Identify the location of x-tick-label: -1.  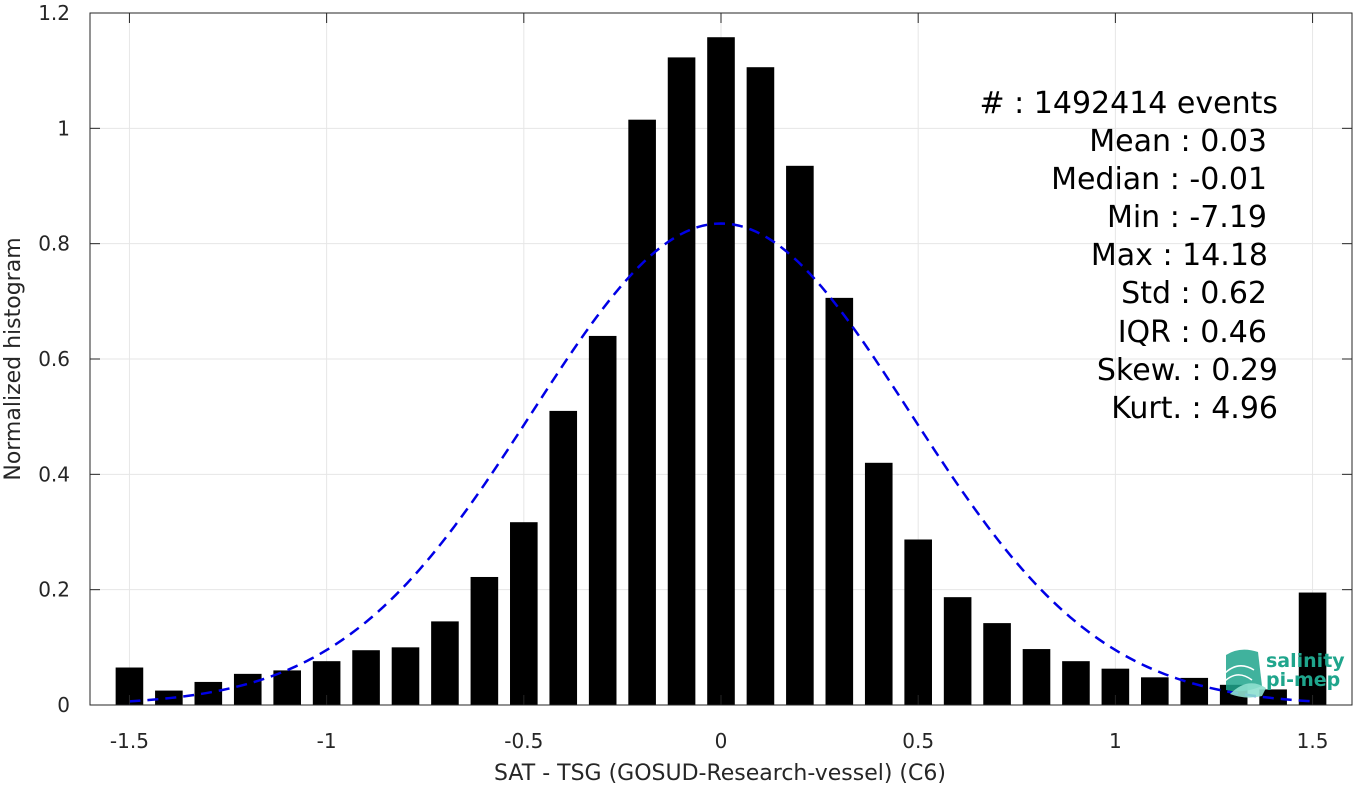
(327, 741).